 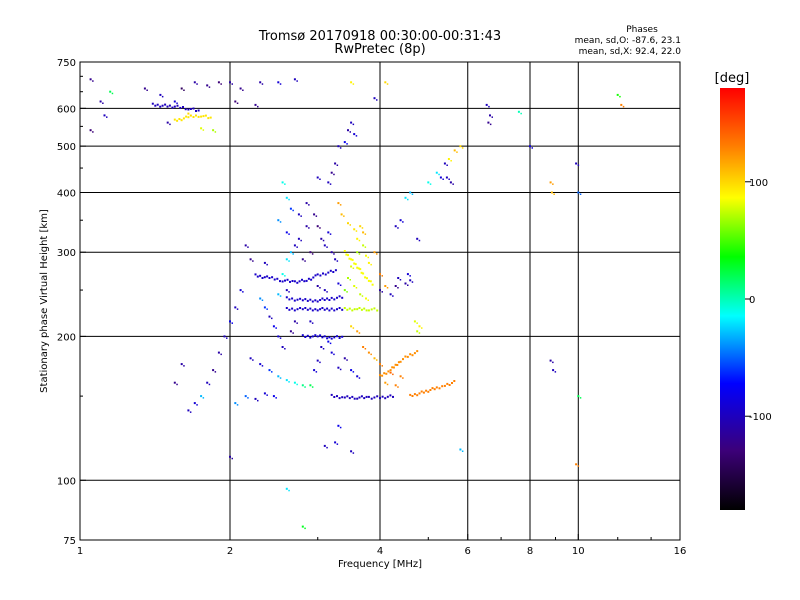 I want to click on y-tick-label: 100, so click(x=66, y=481).